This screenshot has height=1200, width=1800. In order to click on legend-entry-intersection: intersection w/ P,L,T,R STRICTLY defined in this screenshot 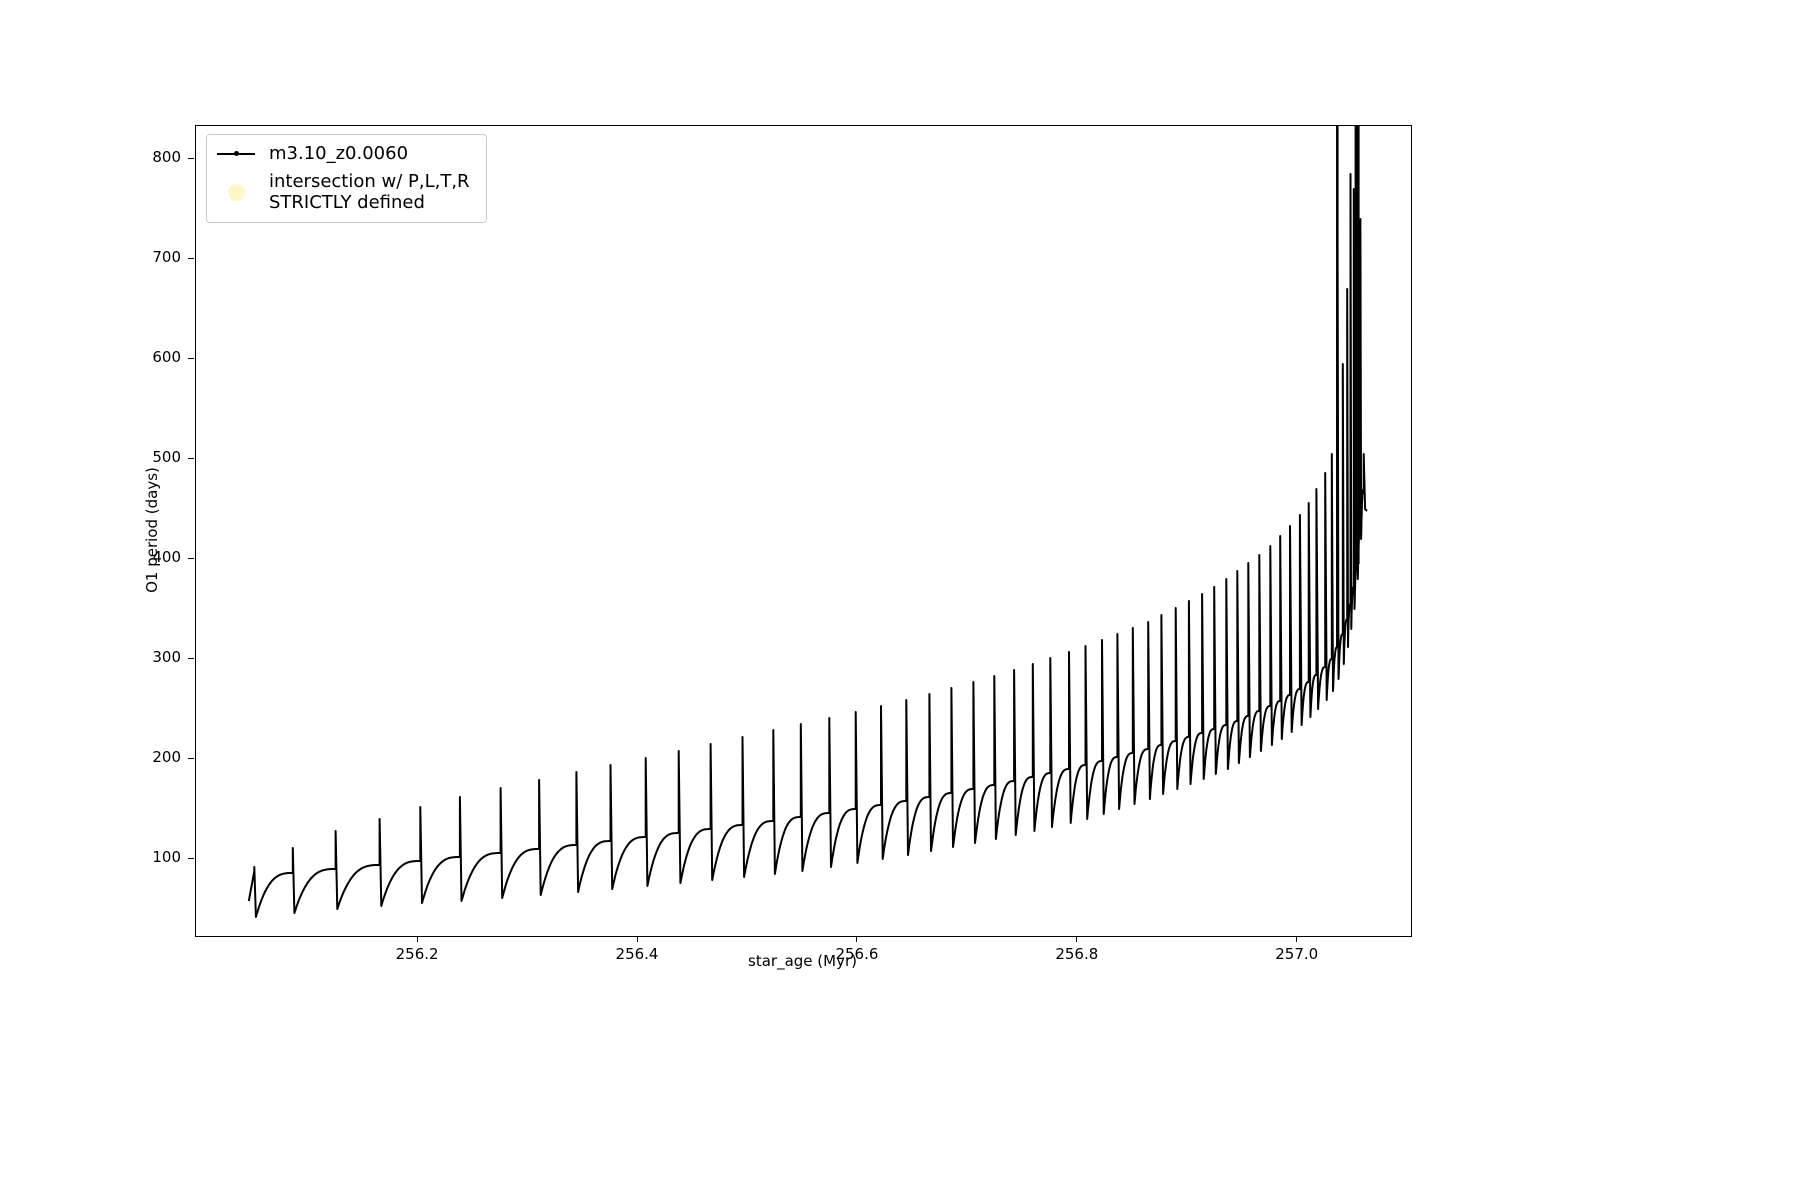, I will do `click(343, 192)`.